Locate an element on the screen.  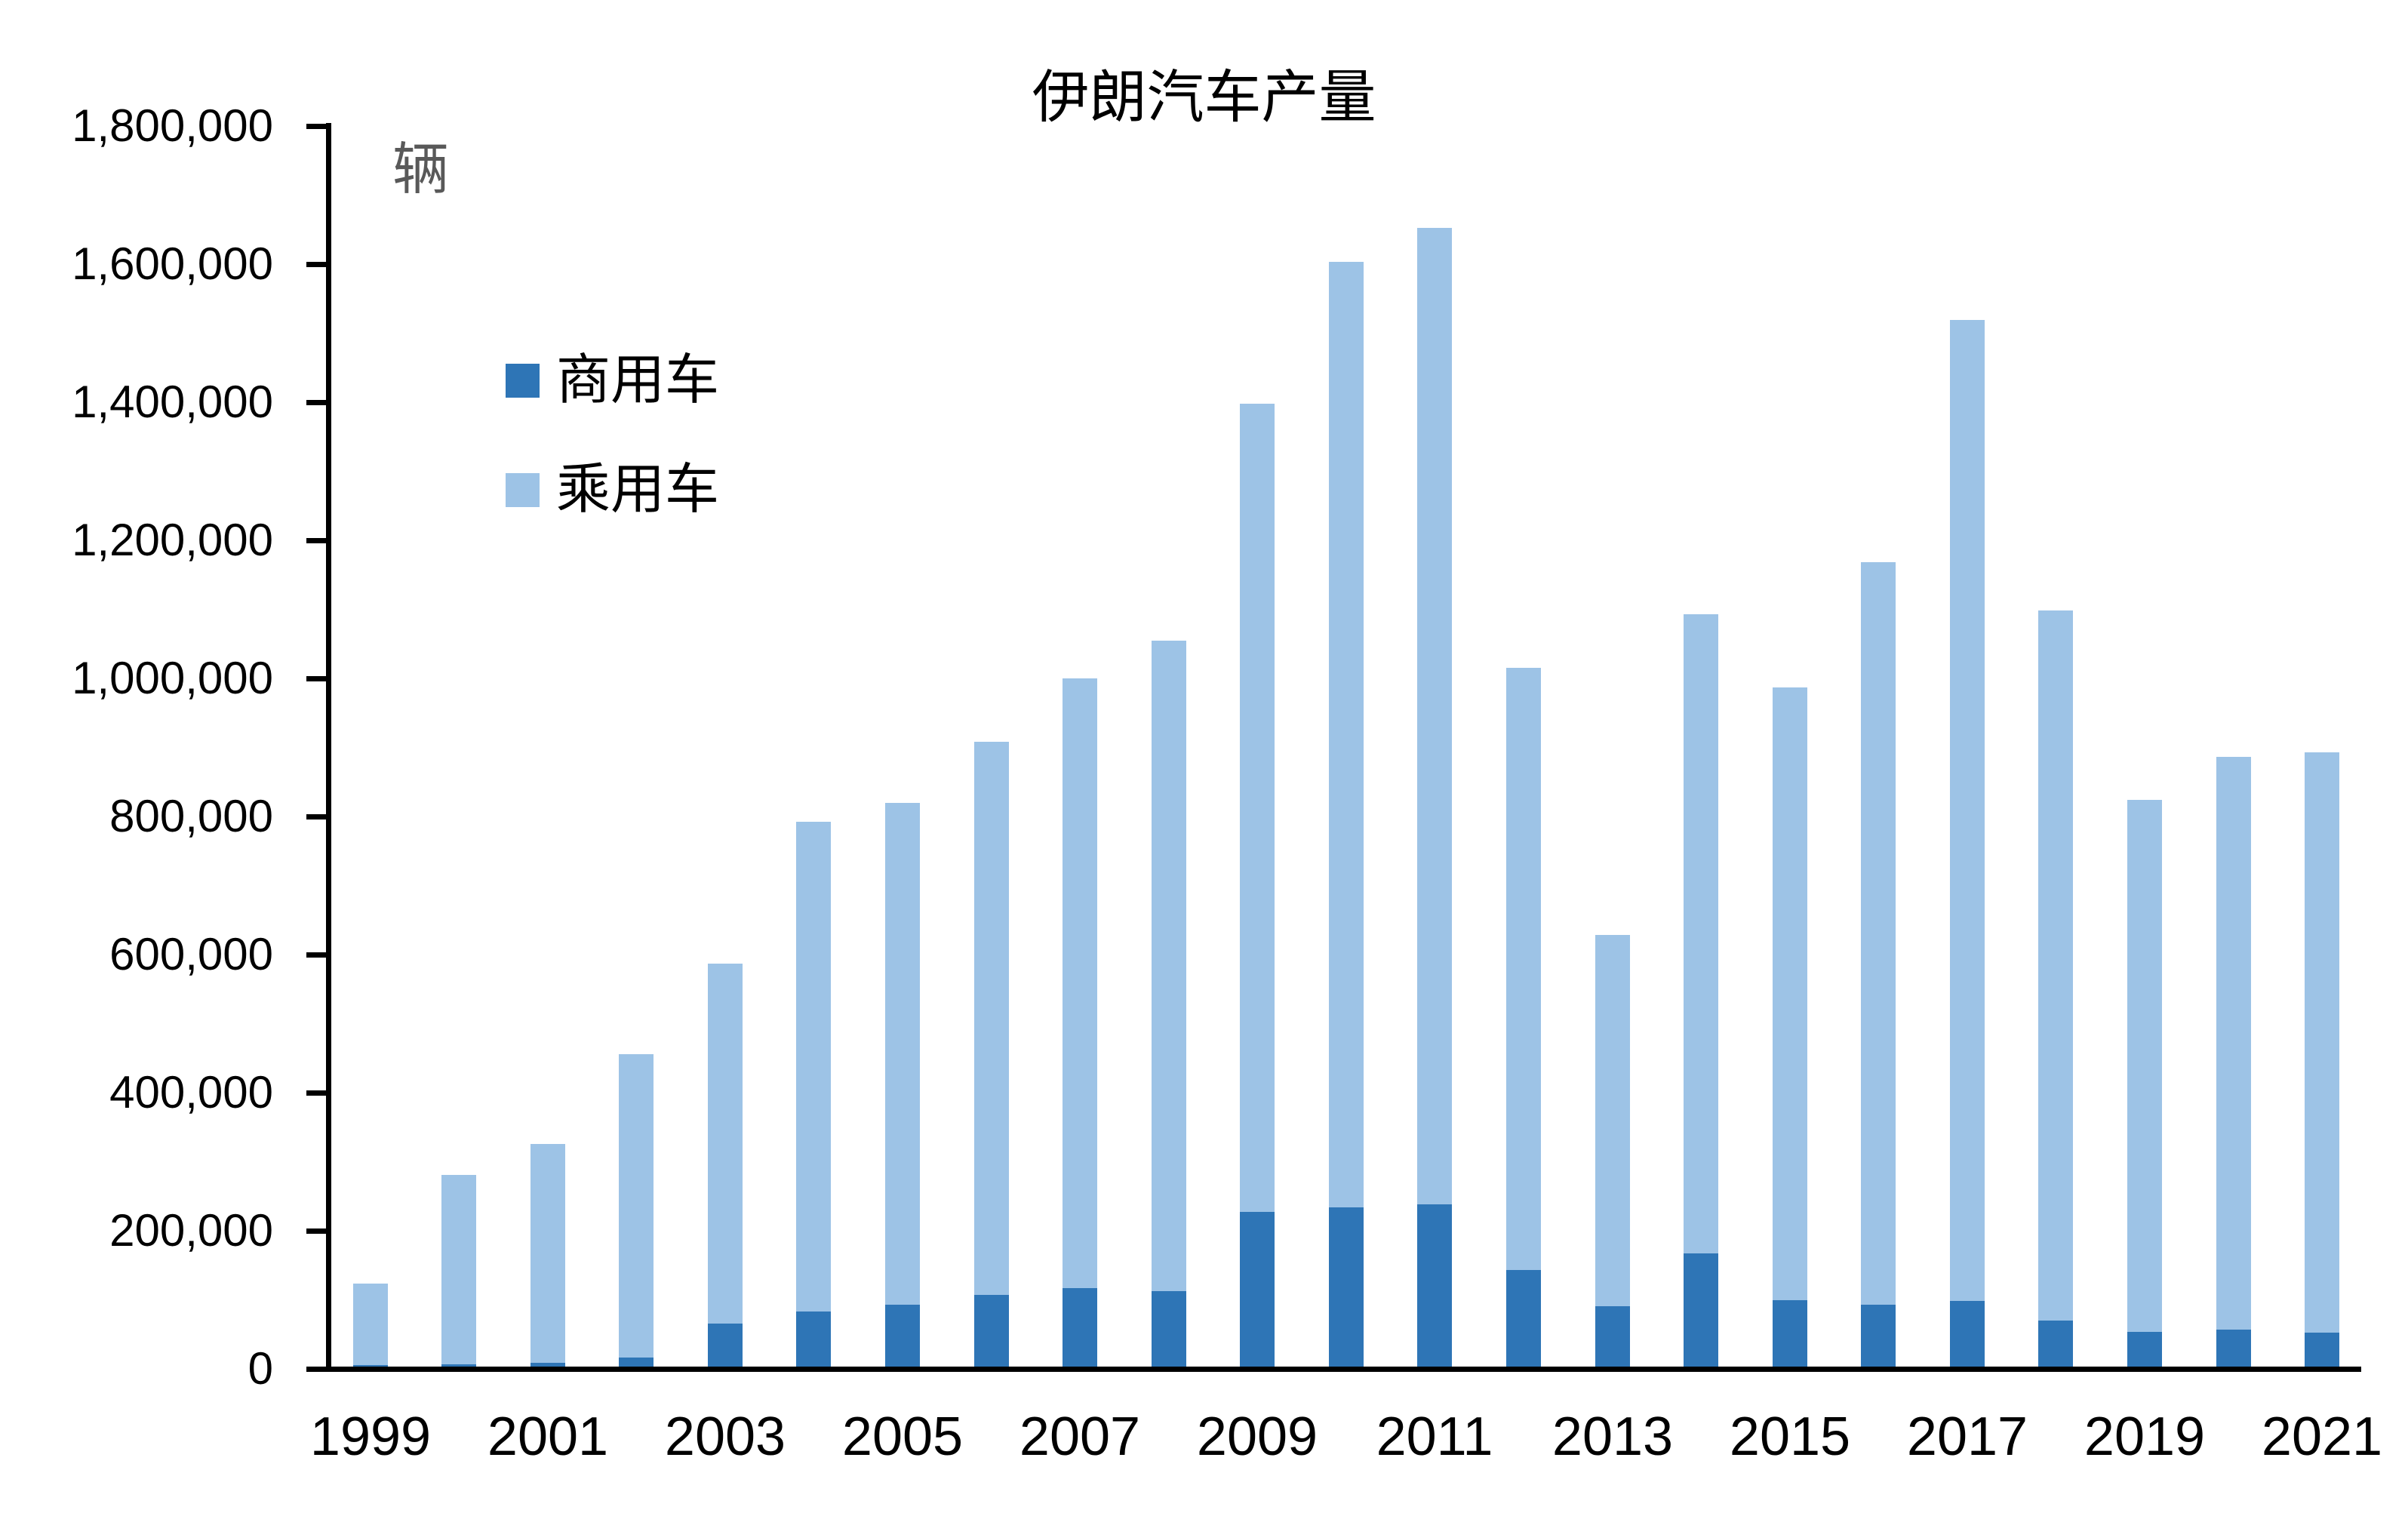
x-tick-label-2021: 2021 is located at coordinates (2322, 1437).